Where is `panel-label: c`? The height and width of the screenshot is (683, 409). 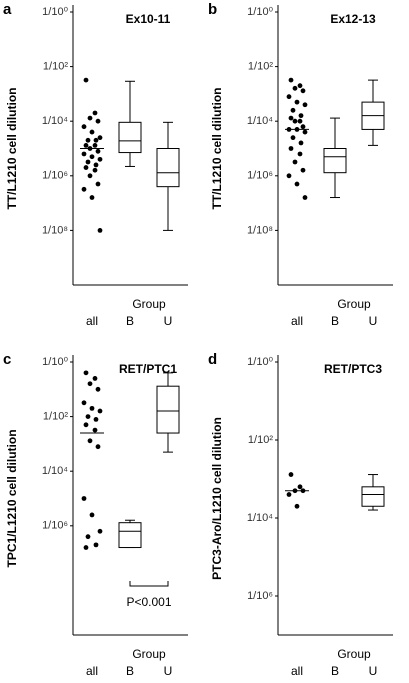
panel-label: c is located at coordinates (7, 359).